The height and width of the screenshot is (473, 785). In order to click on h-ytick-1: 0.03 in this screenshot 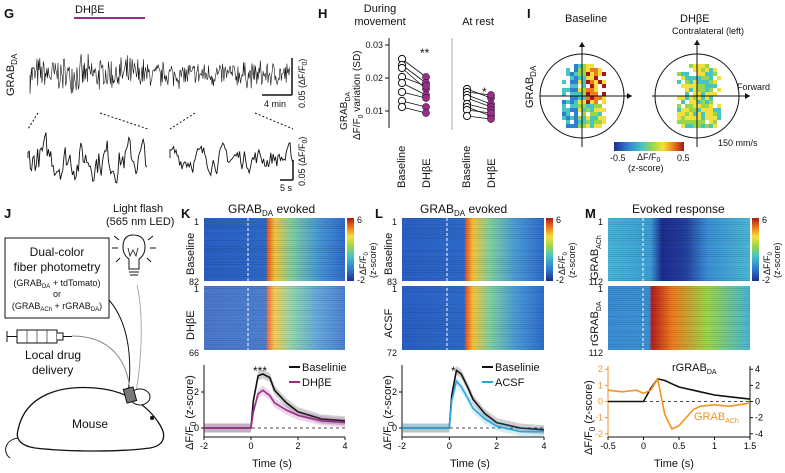, I will do `click(374, 45)`.